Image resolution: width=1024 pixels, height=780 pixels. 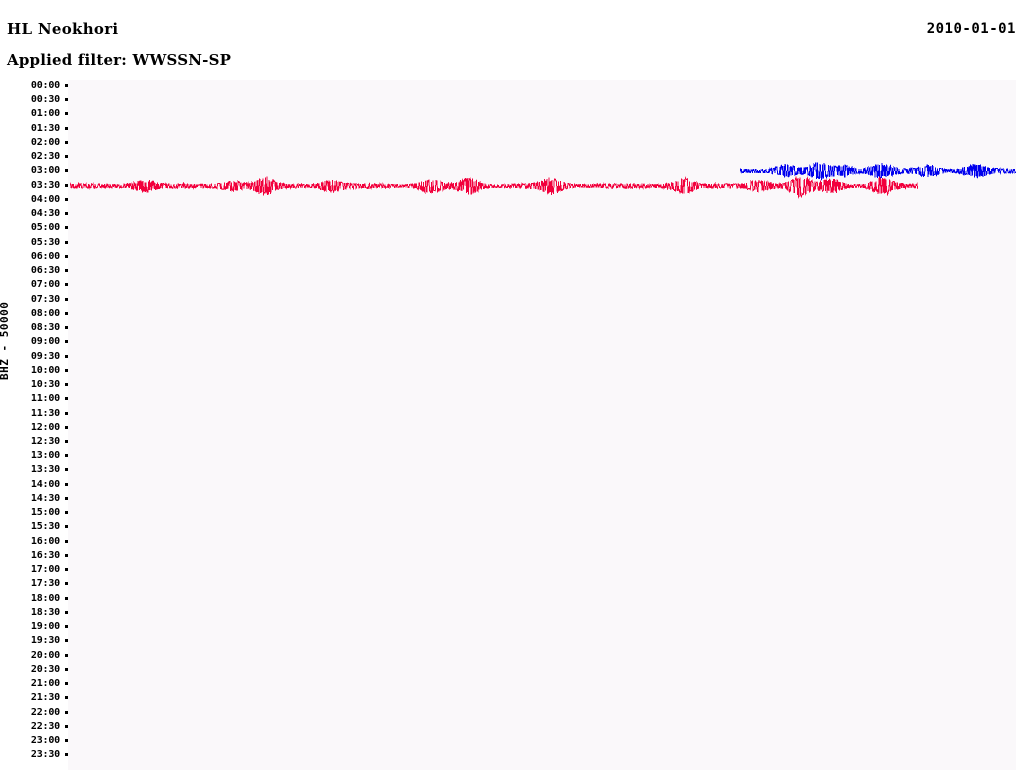 What do you see at coordinates (34, 670) in the screenshot?
I see `time-tick-row: 20:30` at bounding box center [34, 670].